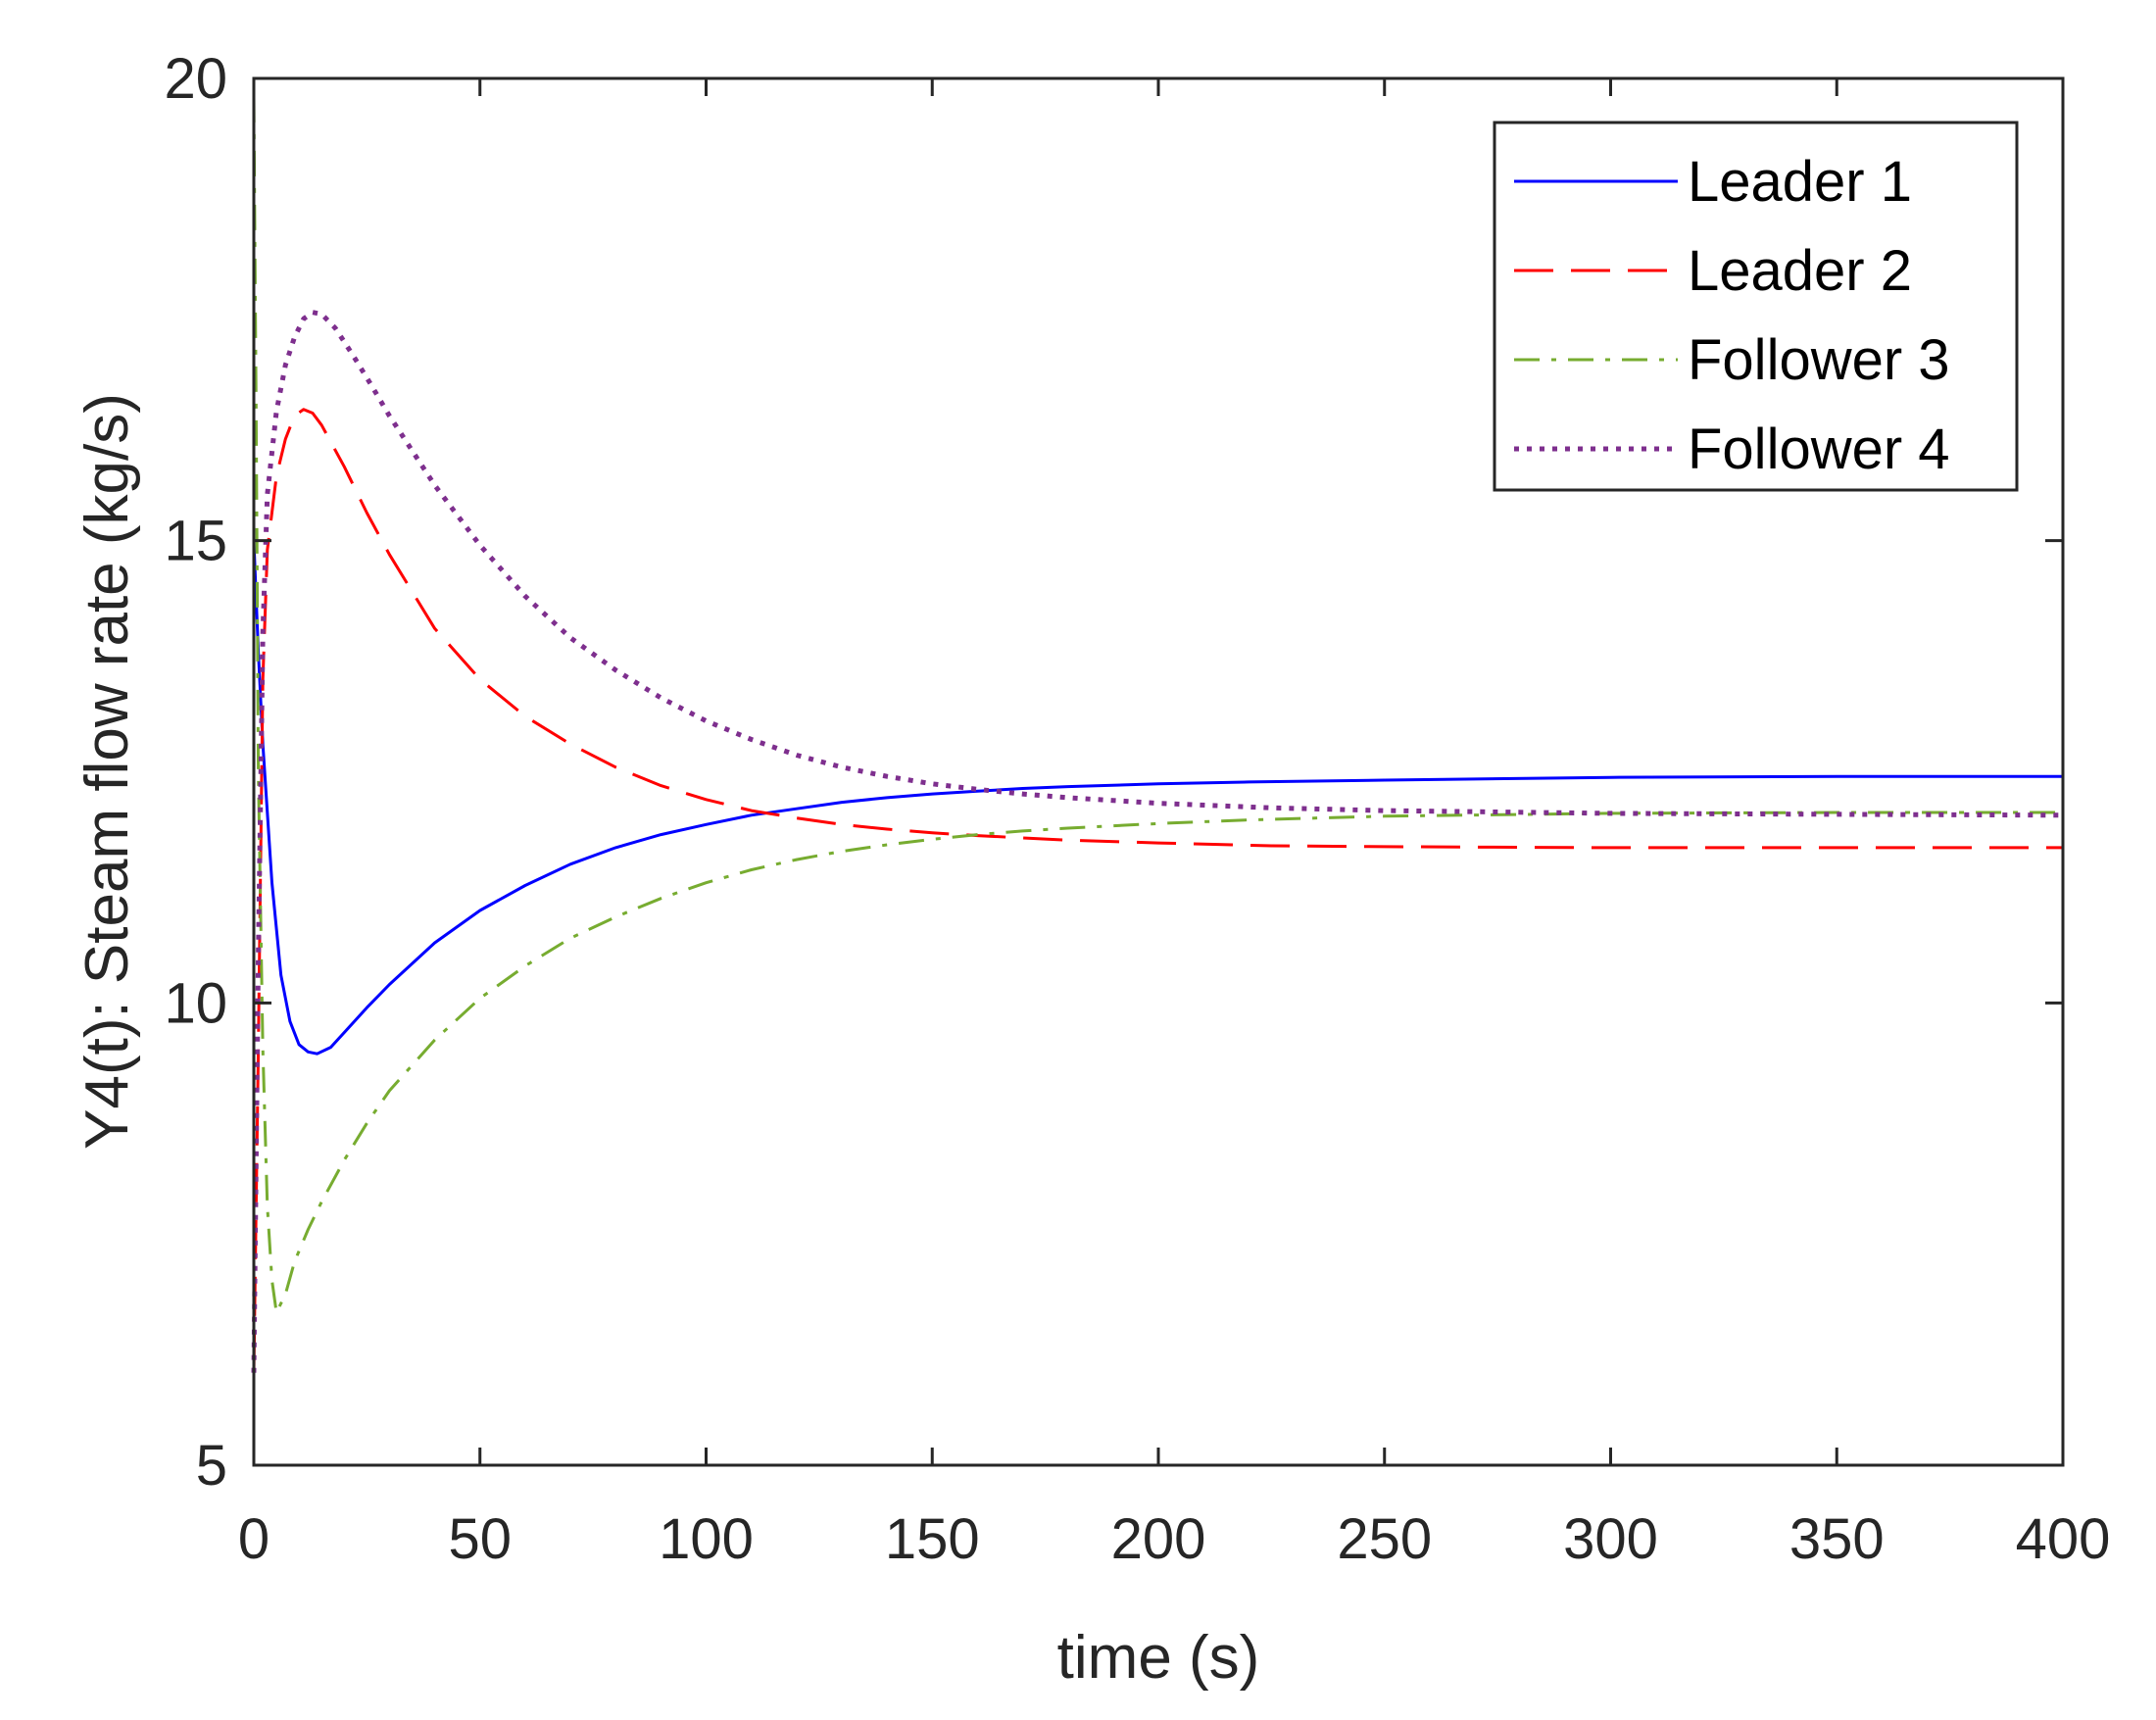 The image size is (2156, 1720). Describe the element at coordinates (195, 541) in the screenshot. I see `y-tick-label-15: 15` at that location.